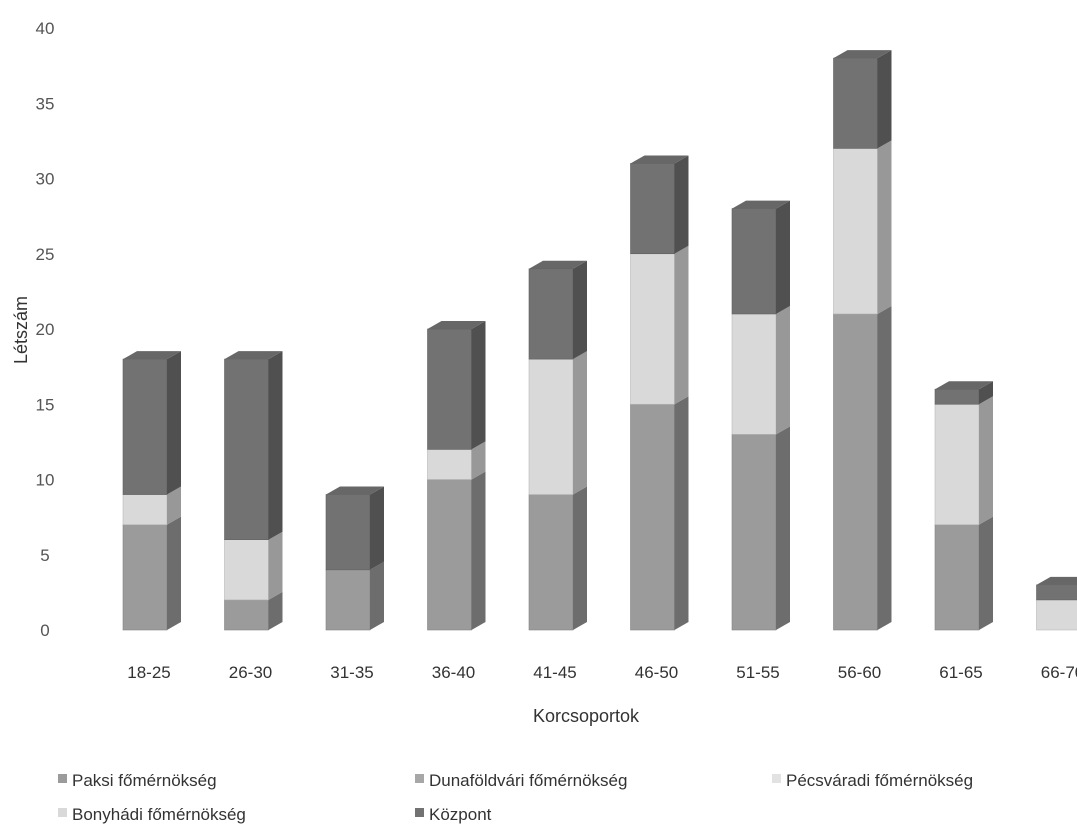 The height and width of the screenshot is (832, 1077). Describe the element at coordinates (554, 672) in the screenshot. I see `x-tick-label: 41-45` at that location.